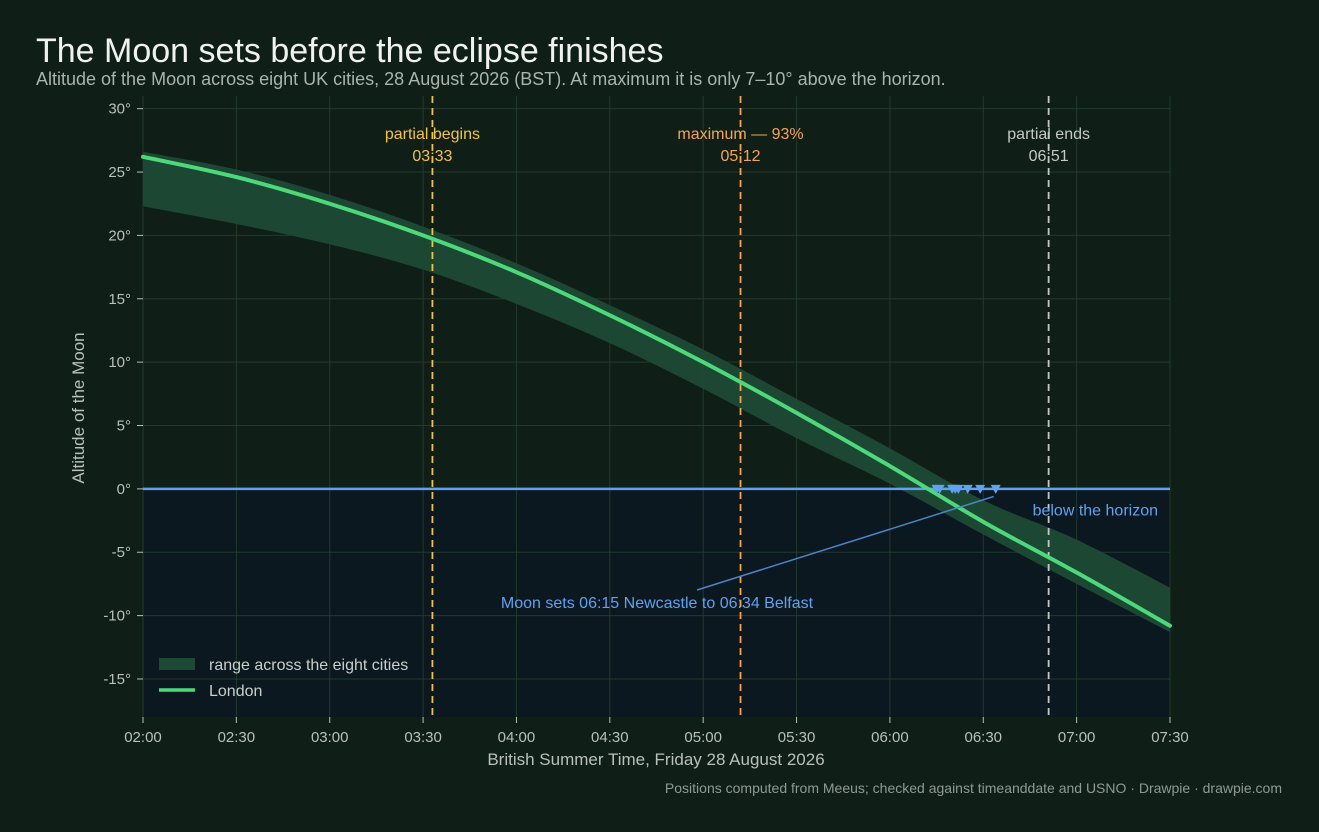  I want to click on y-tick-label-1: -10°, so click(117, 616).